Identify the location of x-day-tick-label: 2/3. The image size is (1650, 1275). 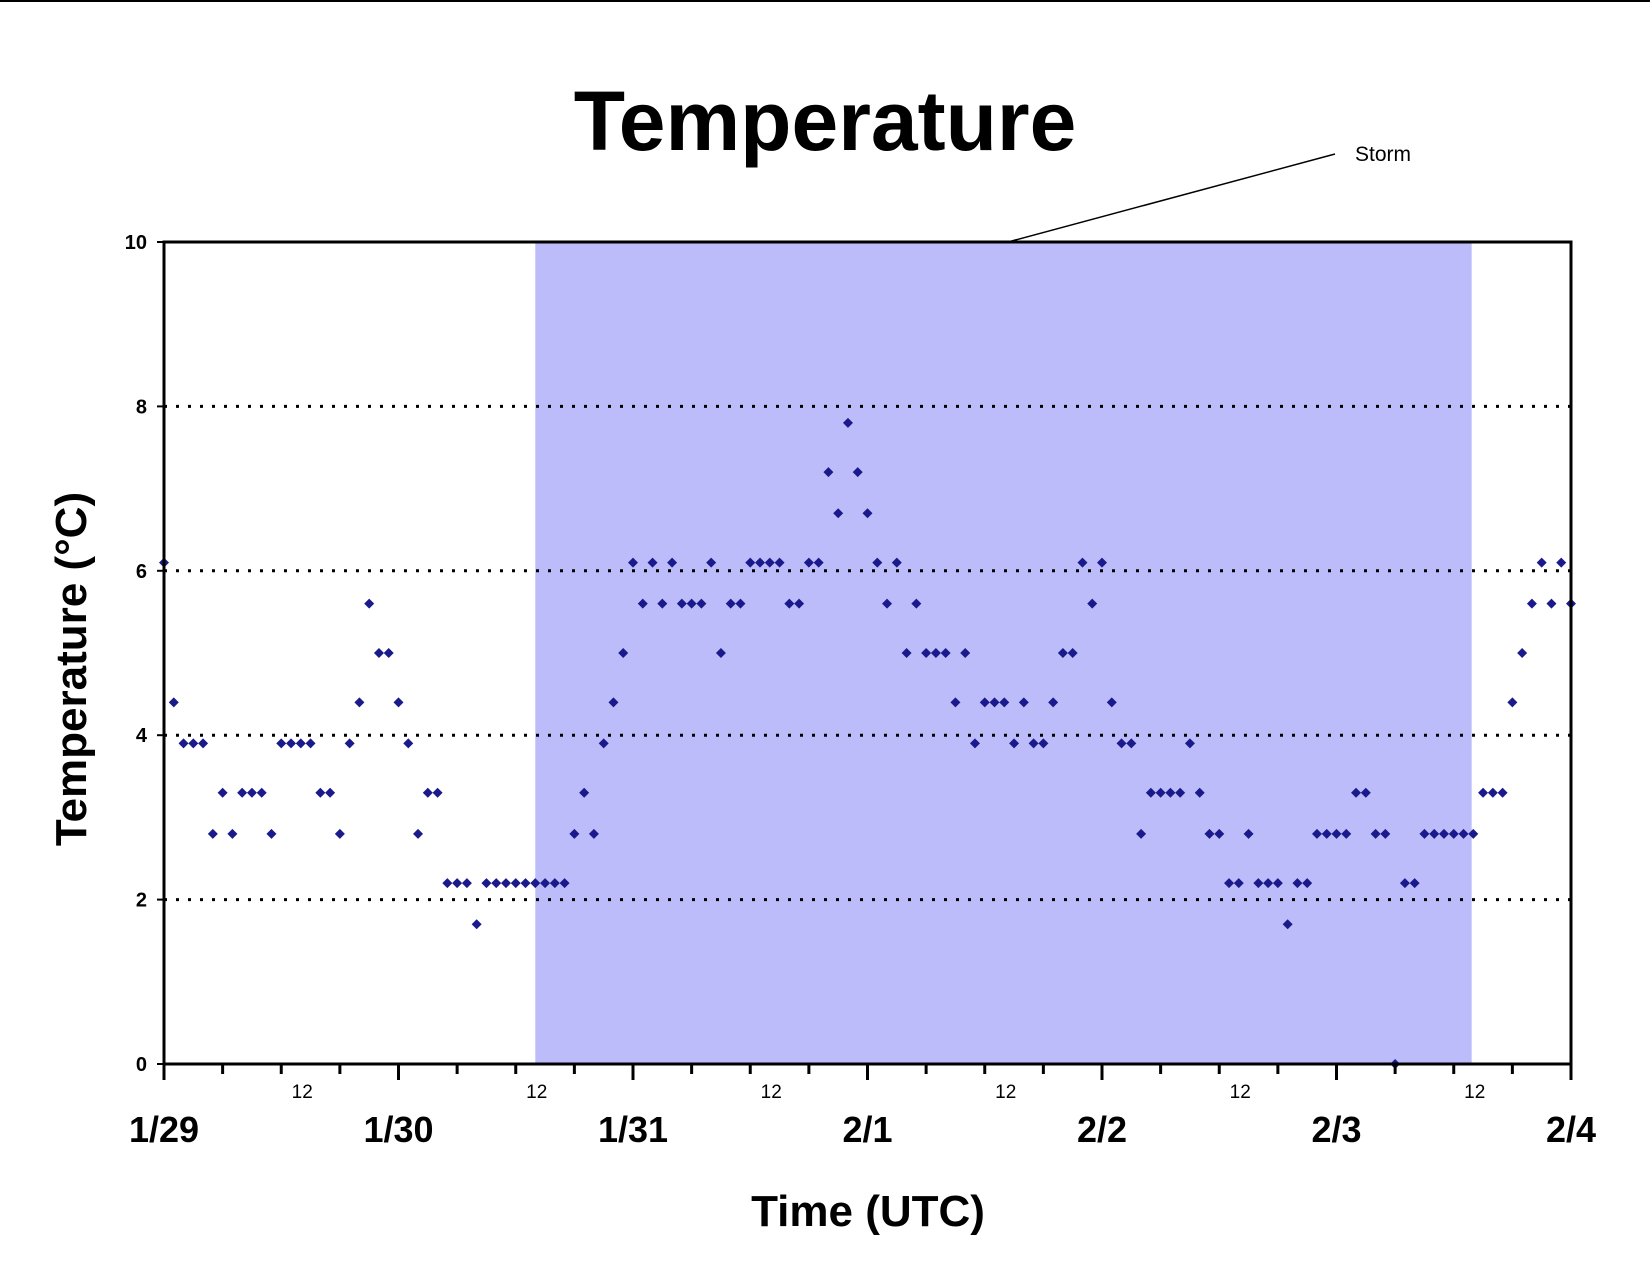
(1336, 1129).